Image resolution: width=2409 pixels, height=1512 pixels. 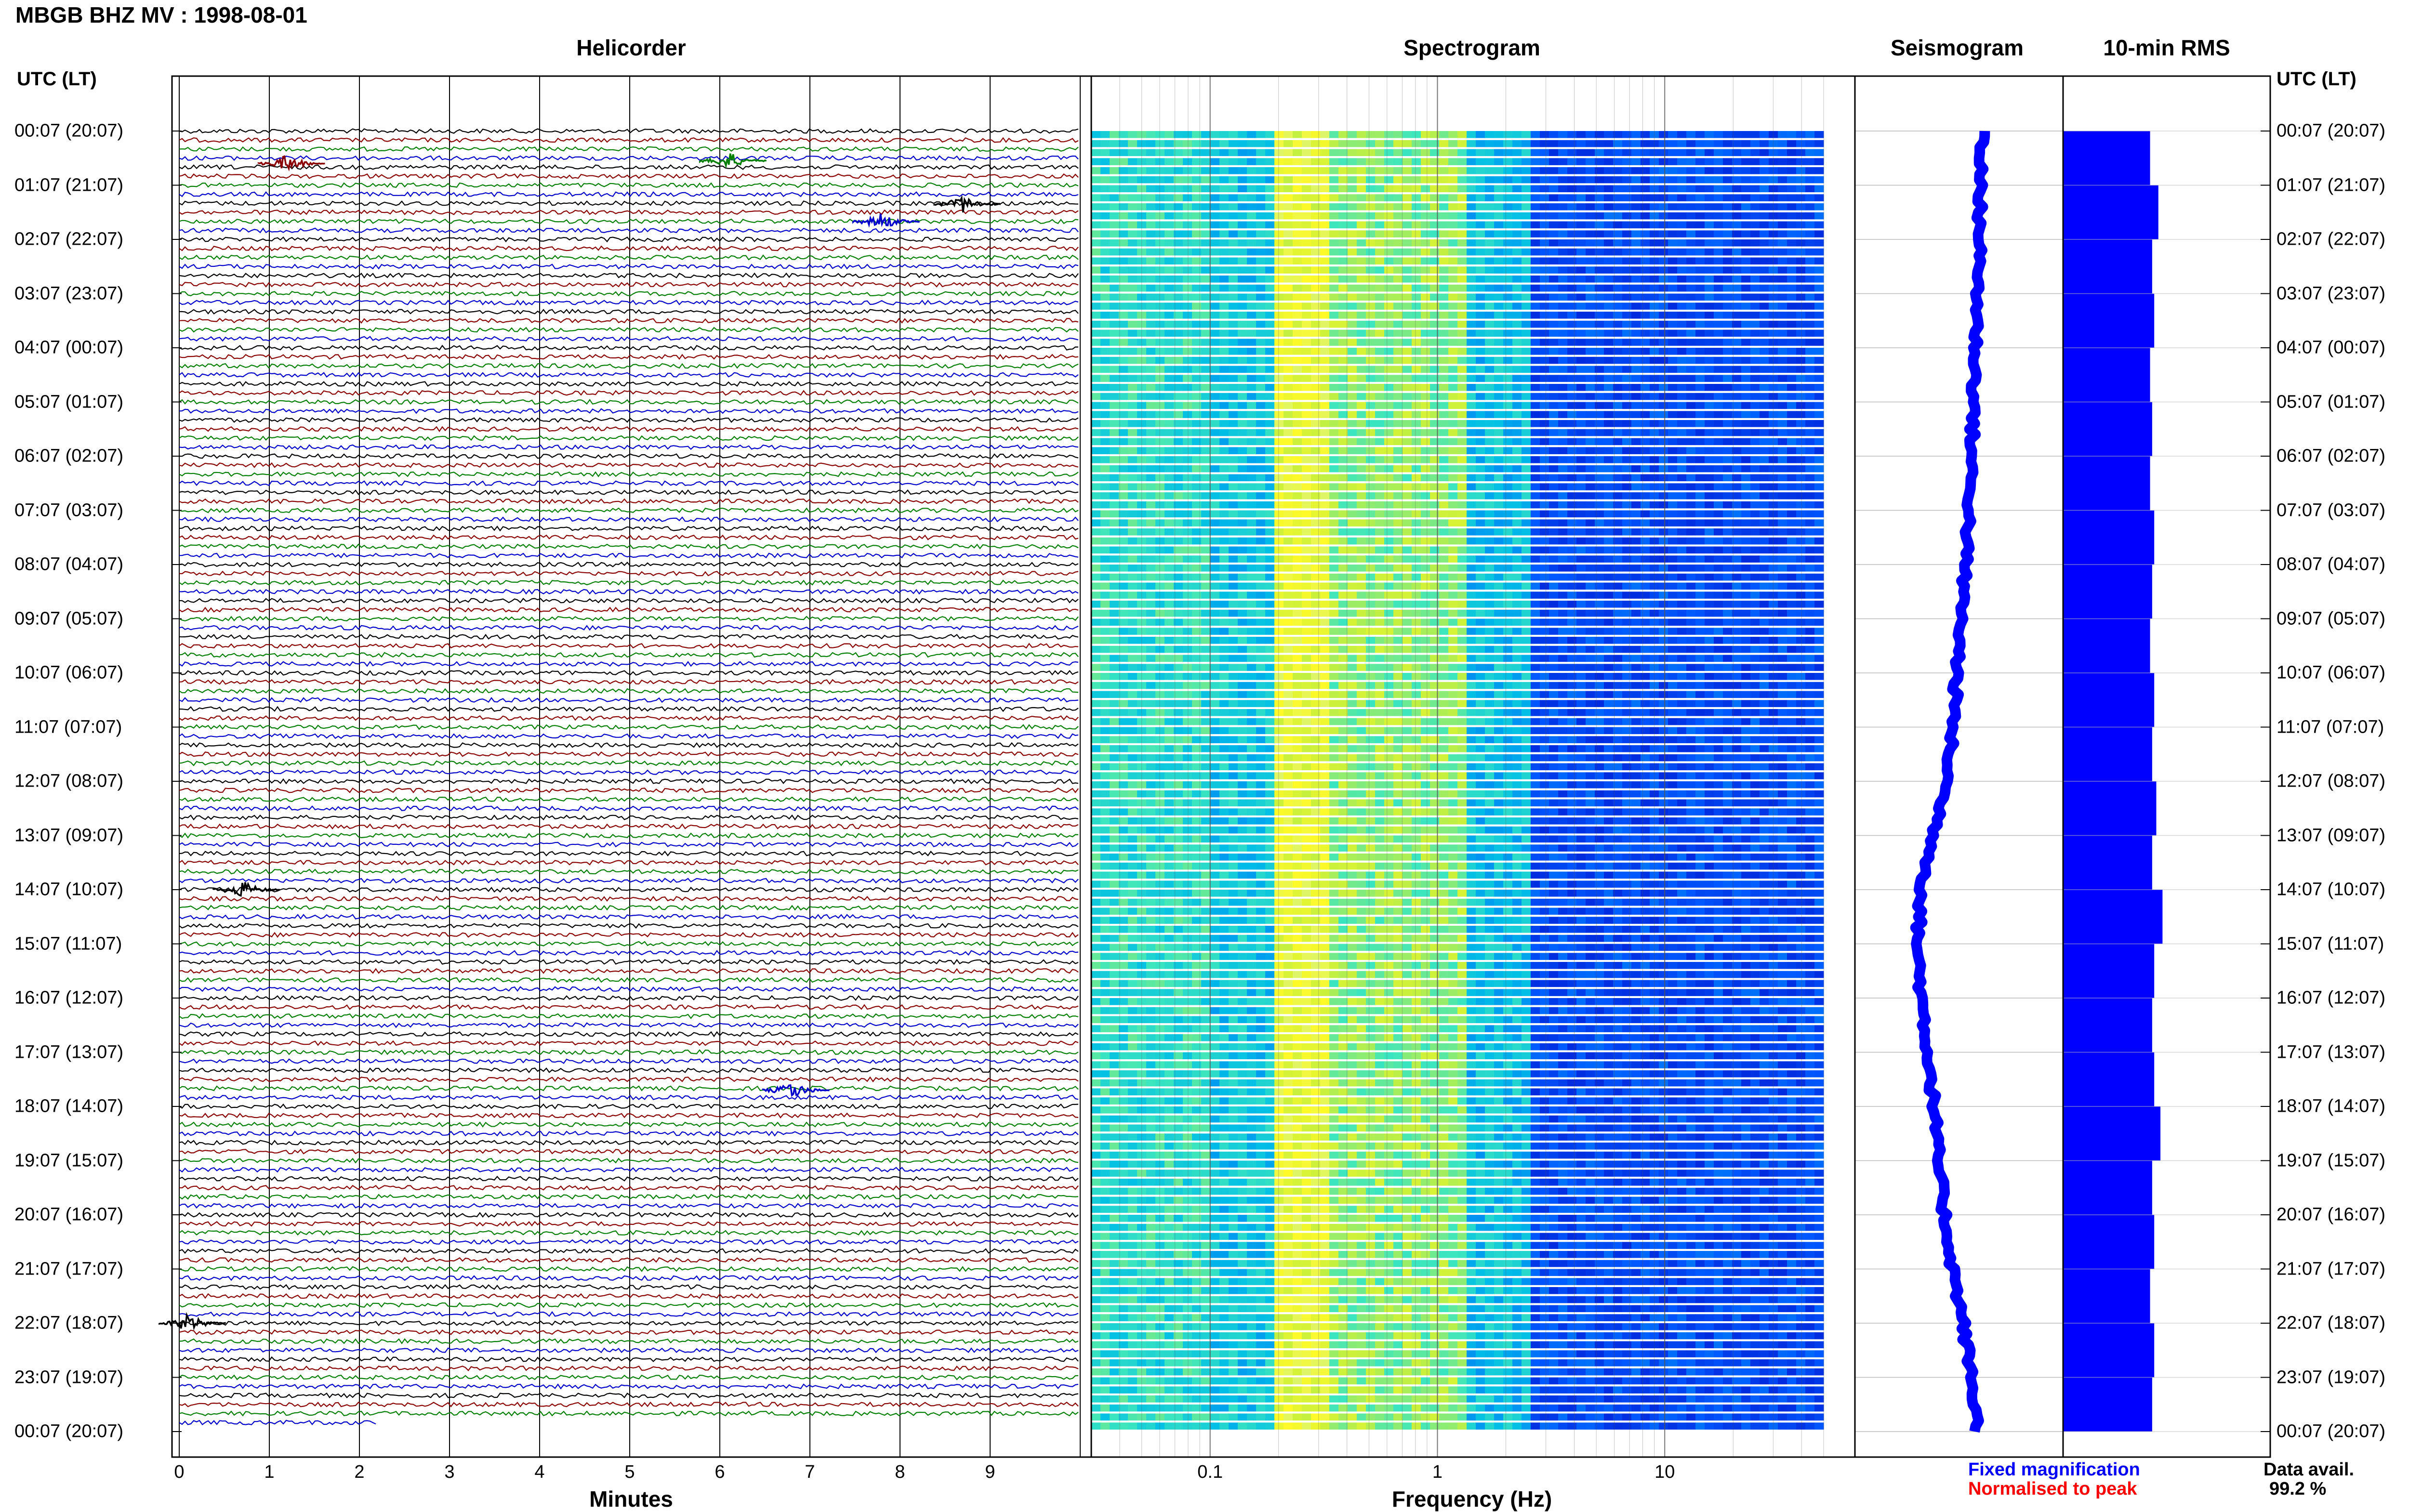 What do you see at coordinates (69, 130) in the screenshot?
I see `time-tick-label-left: 00:07 (20:07)` at bounding box center [69, 130].